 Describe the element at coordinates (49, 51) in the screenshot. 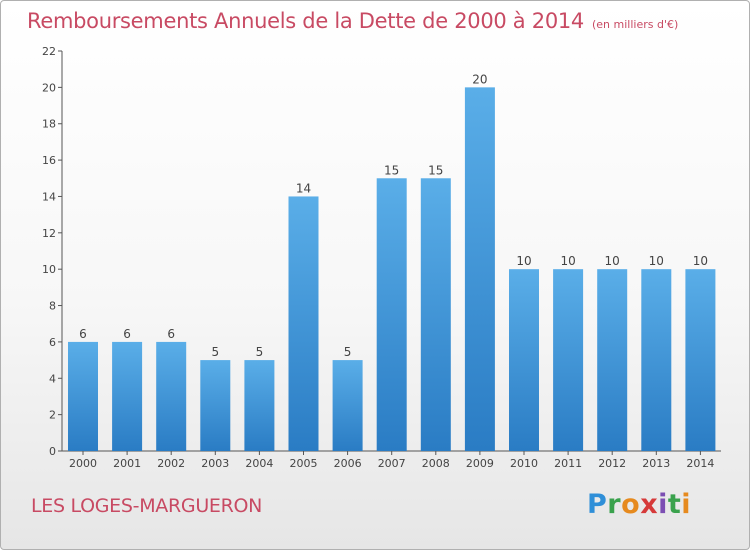

I see `y-tick-label: 22` at that location.